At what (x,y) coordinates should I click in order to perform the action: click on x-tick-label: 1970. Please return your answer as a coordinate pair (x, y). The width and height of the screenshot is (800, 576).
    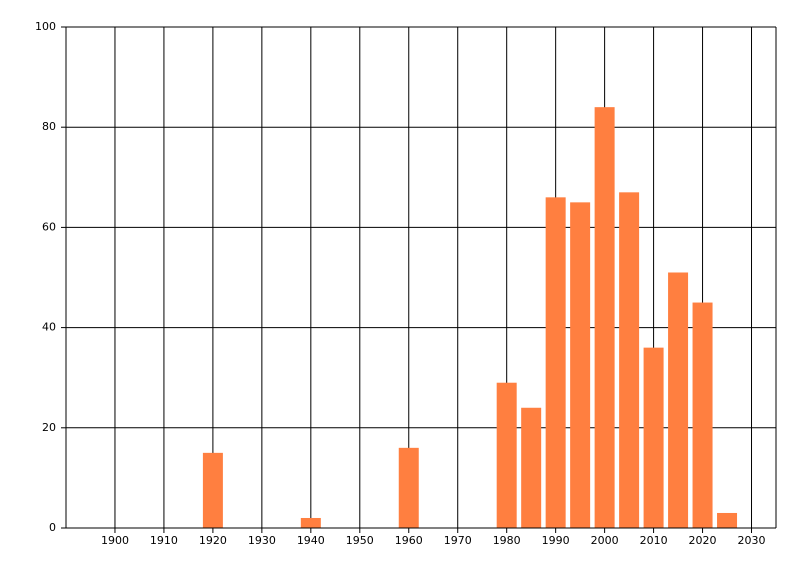
    Looking at the image, I should click on (458, 540).